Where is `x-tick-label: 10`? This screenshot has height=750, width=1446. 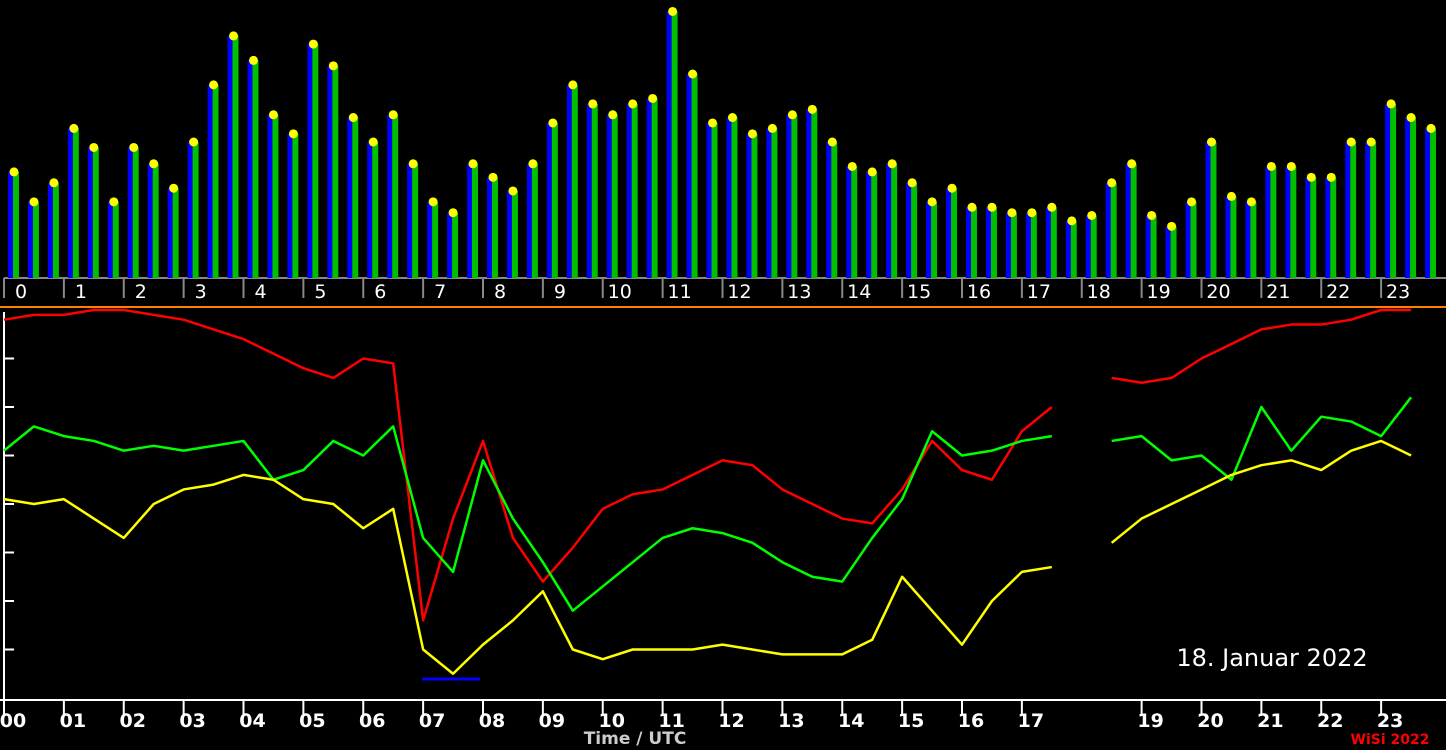 x-tick-label: 10 is located at coordinates (620, 292).